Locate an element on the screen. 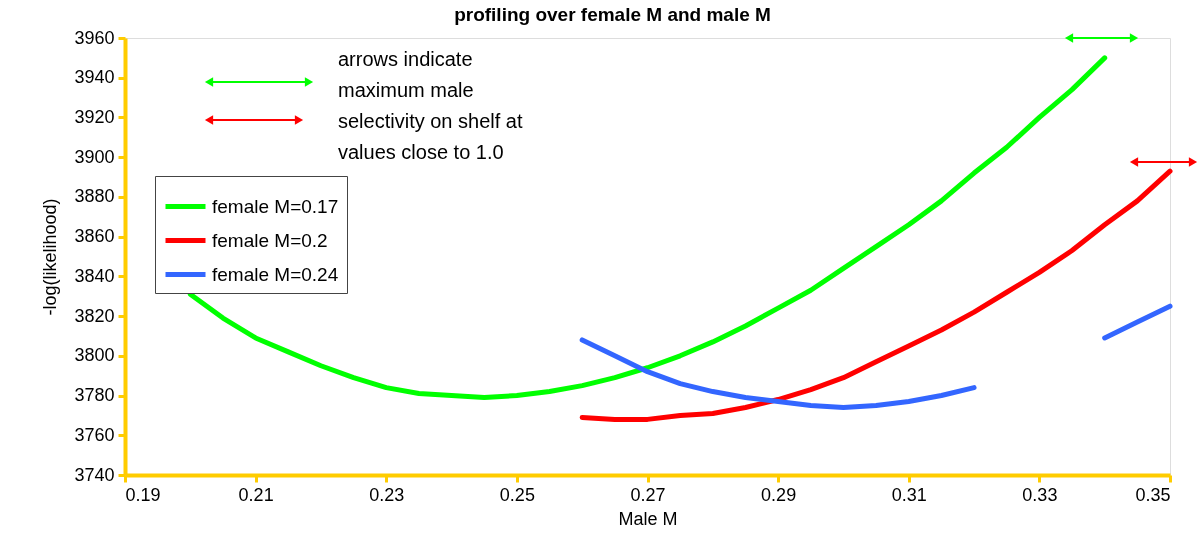 The image size is (1201, 556). y-tick-label: 3740 is located at coordinates (94, 474).